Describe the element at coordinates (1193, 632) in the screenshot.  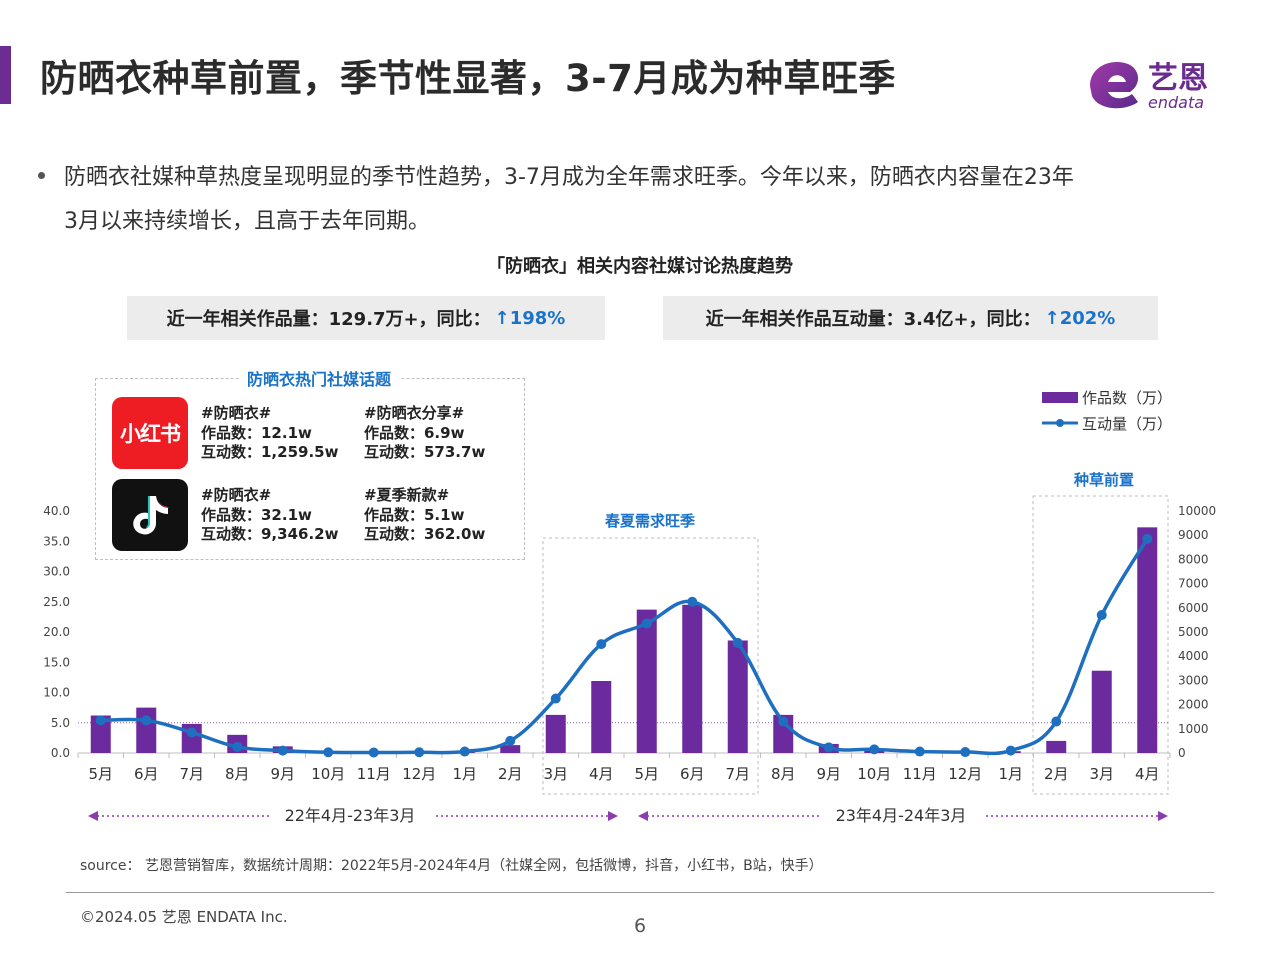
I see `y-right-tick-label: 5000` at that location.